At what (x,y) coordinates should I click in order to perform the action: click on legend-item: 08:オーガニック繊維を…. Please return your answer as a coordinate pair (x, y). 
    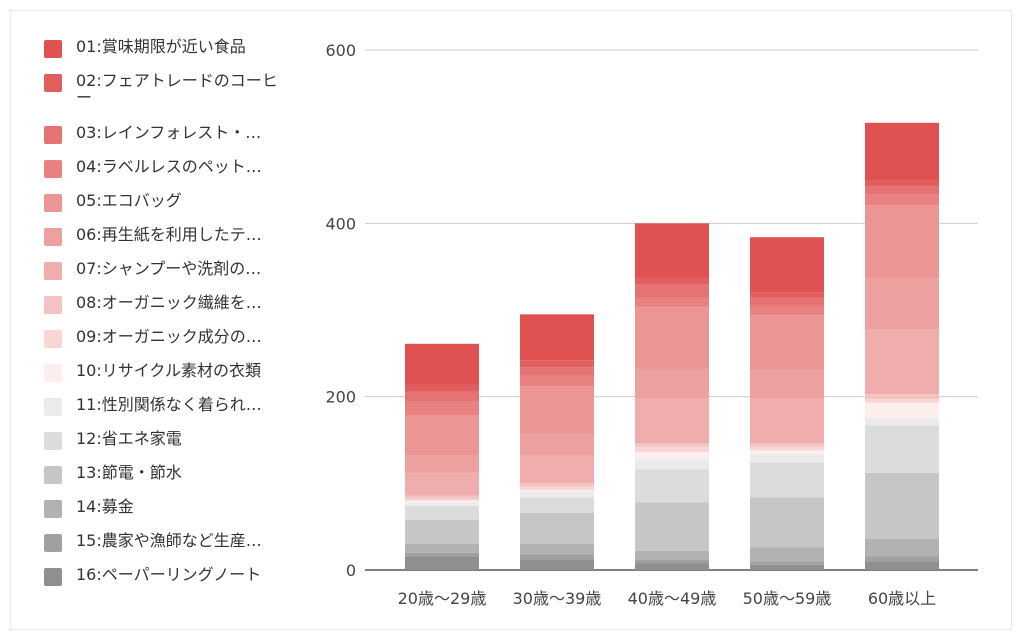
    Looking at the image, I should click on (169, 304).